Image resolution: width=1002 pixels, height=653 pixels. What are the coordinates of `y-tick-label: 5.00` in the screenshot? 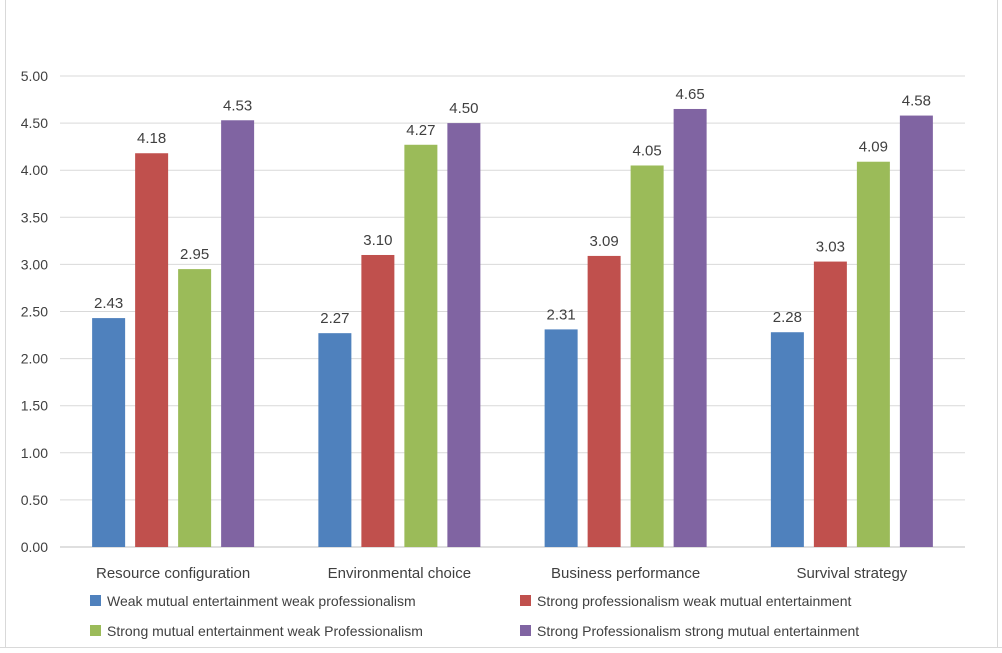 It's located at (34, 76).